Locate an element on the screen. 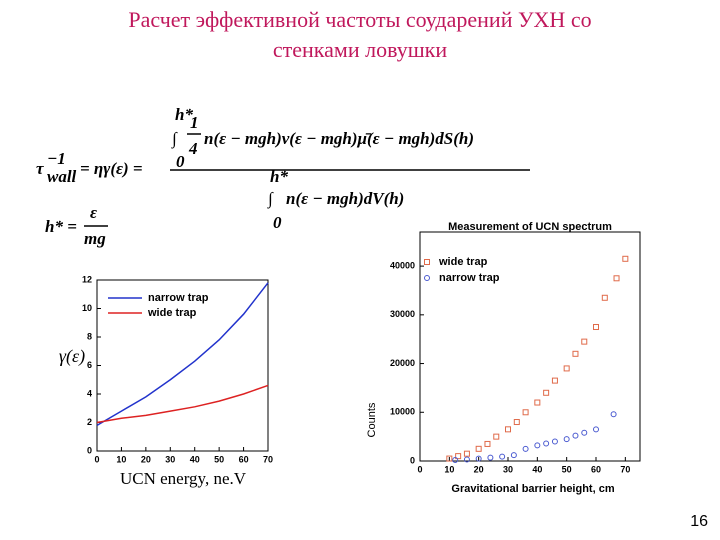 The height and width of the screenshot is (540, 720). y-axis-label: γ(ε) is located at coordinates (72, 356).